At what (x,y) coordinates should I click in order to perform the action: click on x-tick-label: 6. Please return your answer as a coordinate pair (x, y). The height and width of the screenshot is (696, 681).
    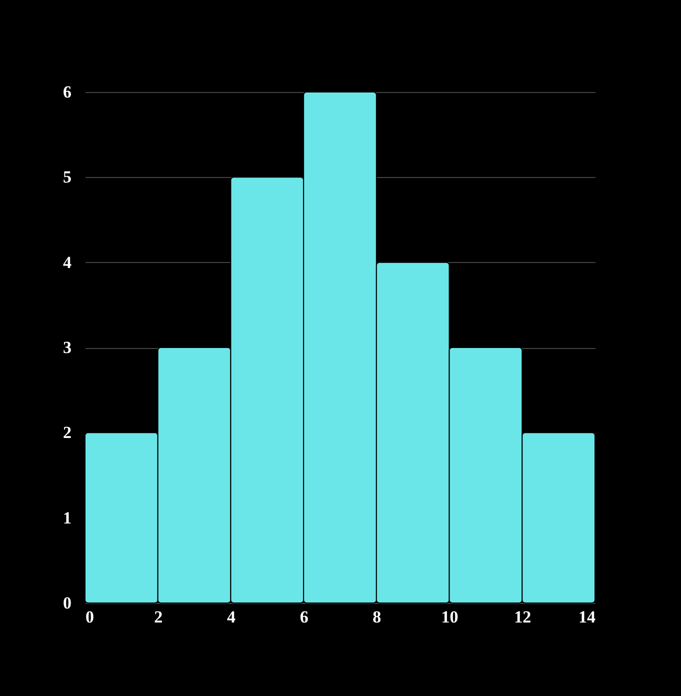
    Looking at the image, I should click on (304, 617).